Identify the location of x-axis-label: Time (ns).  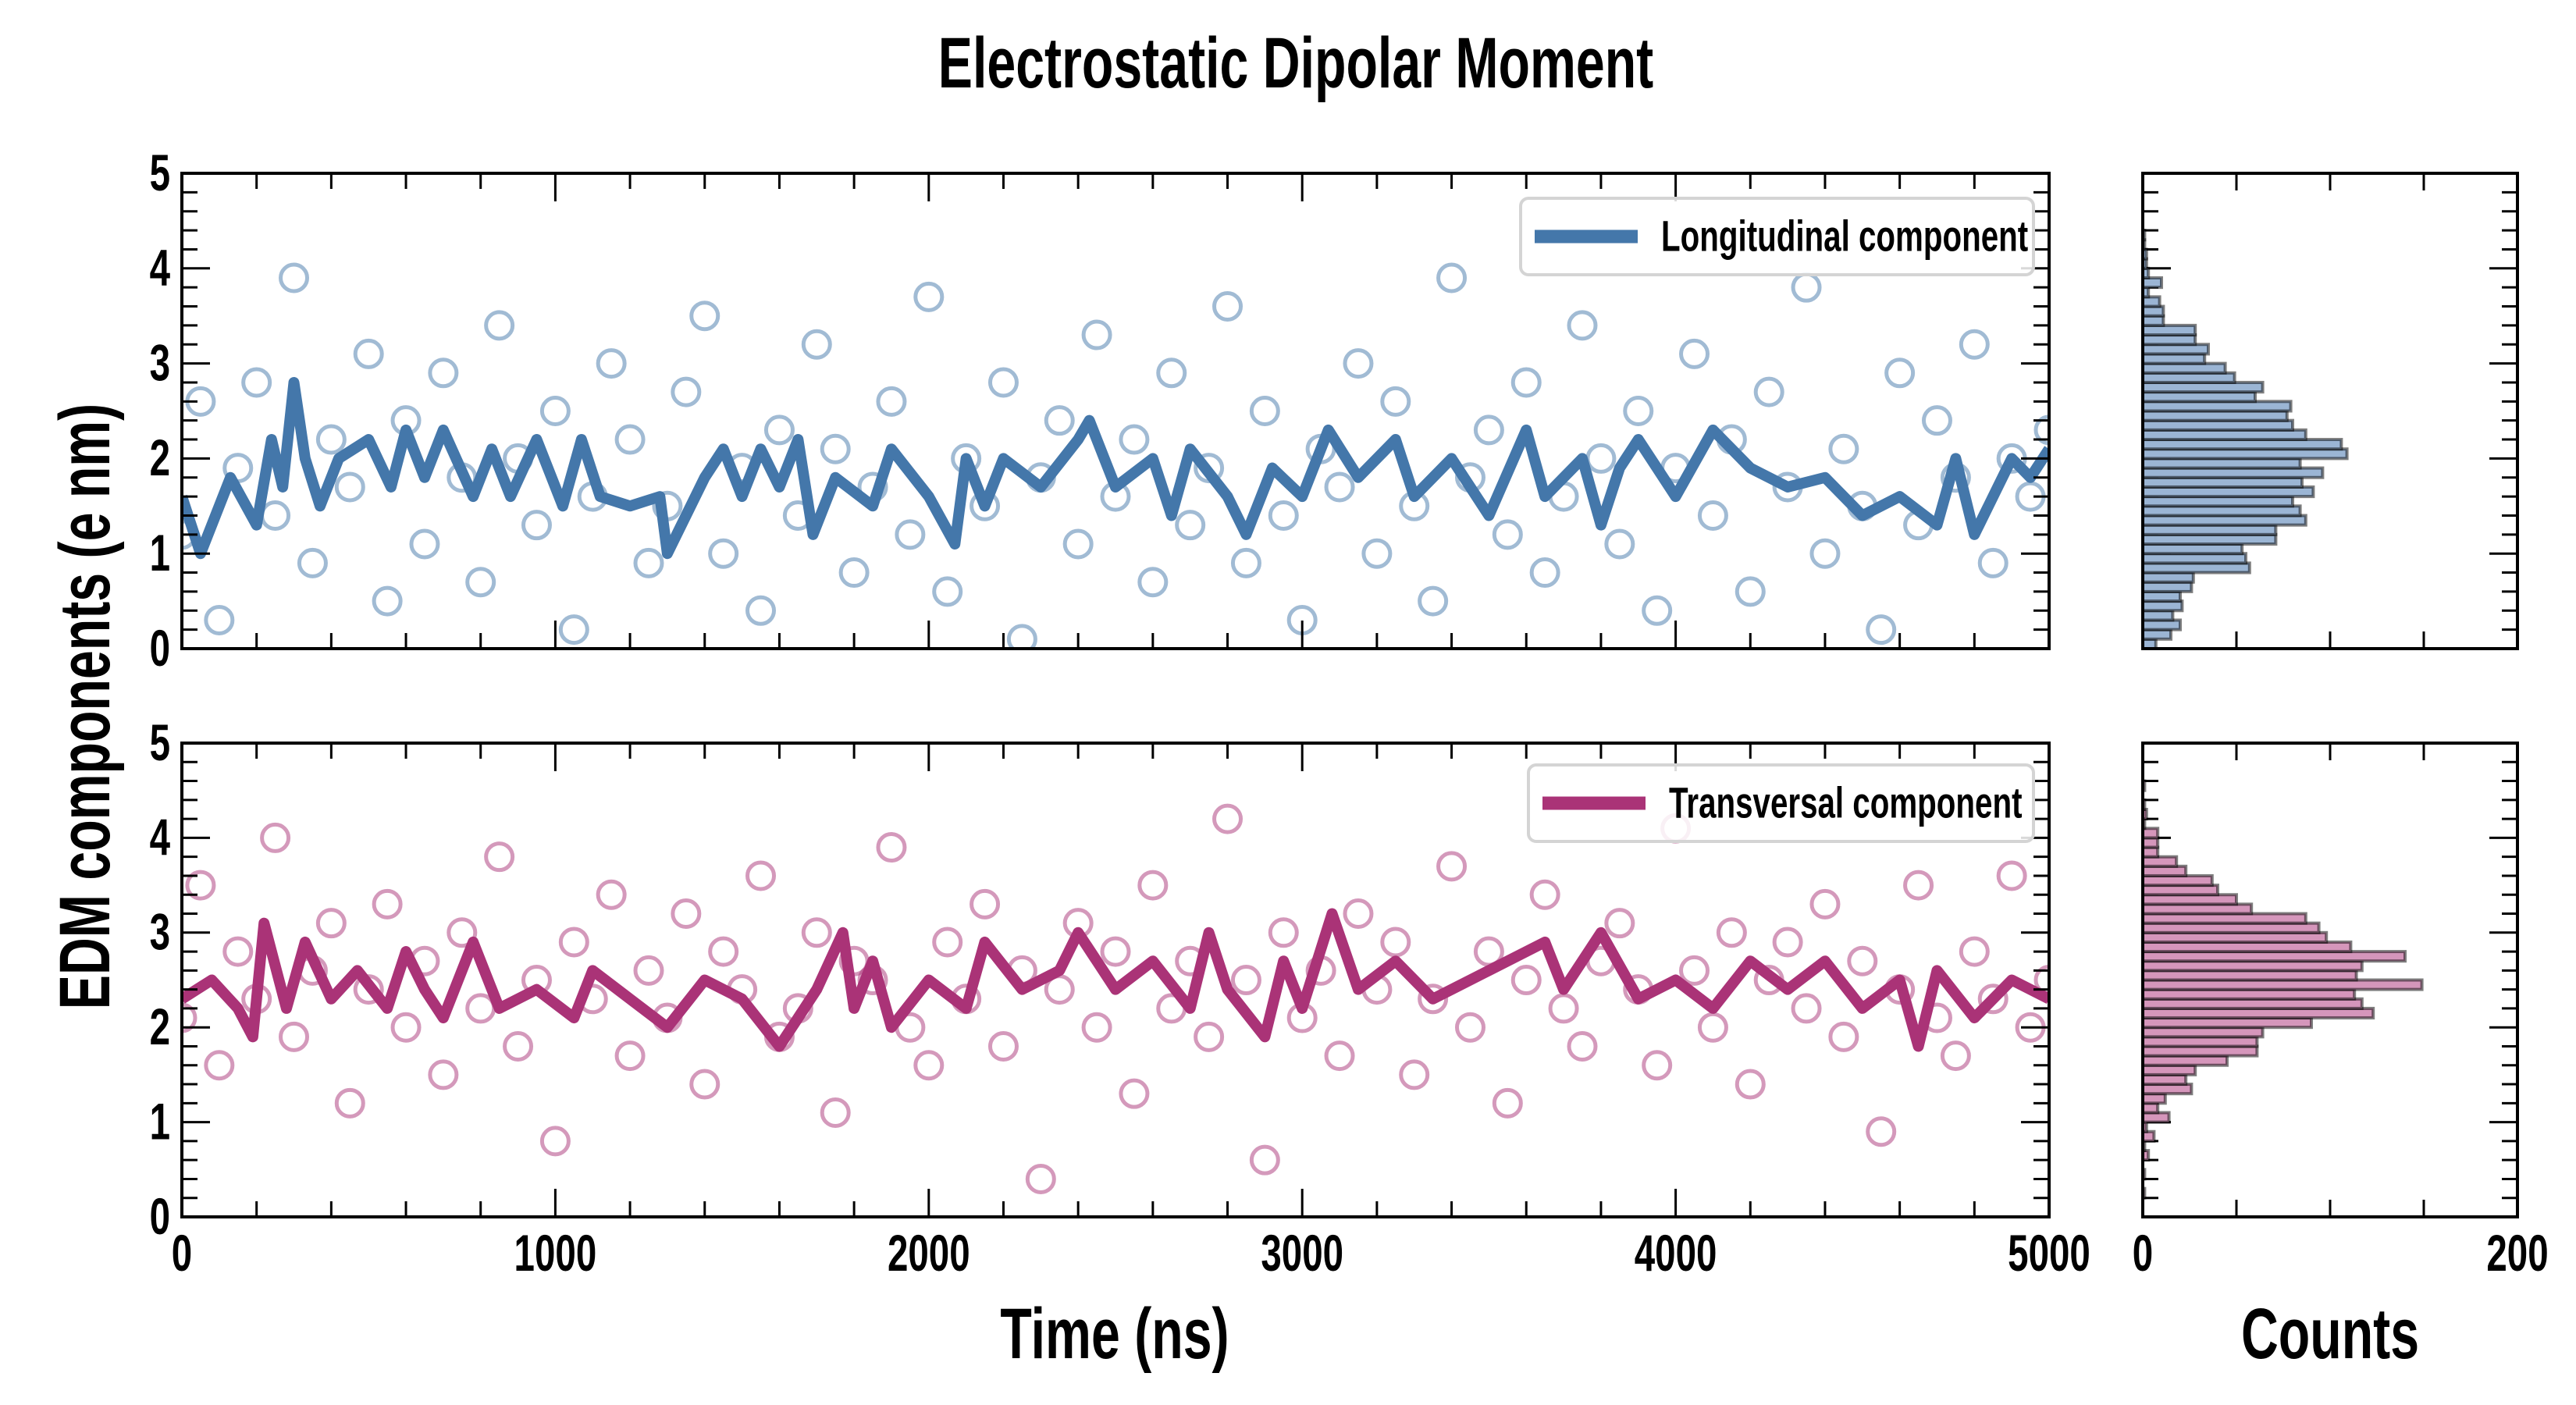
(1114, 1333).